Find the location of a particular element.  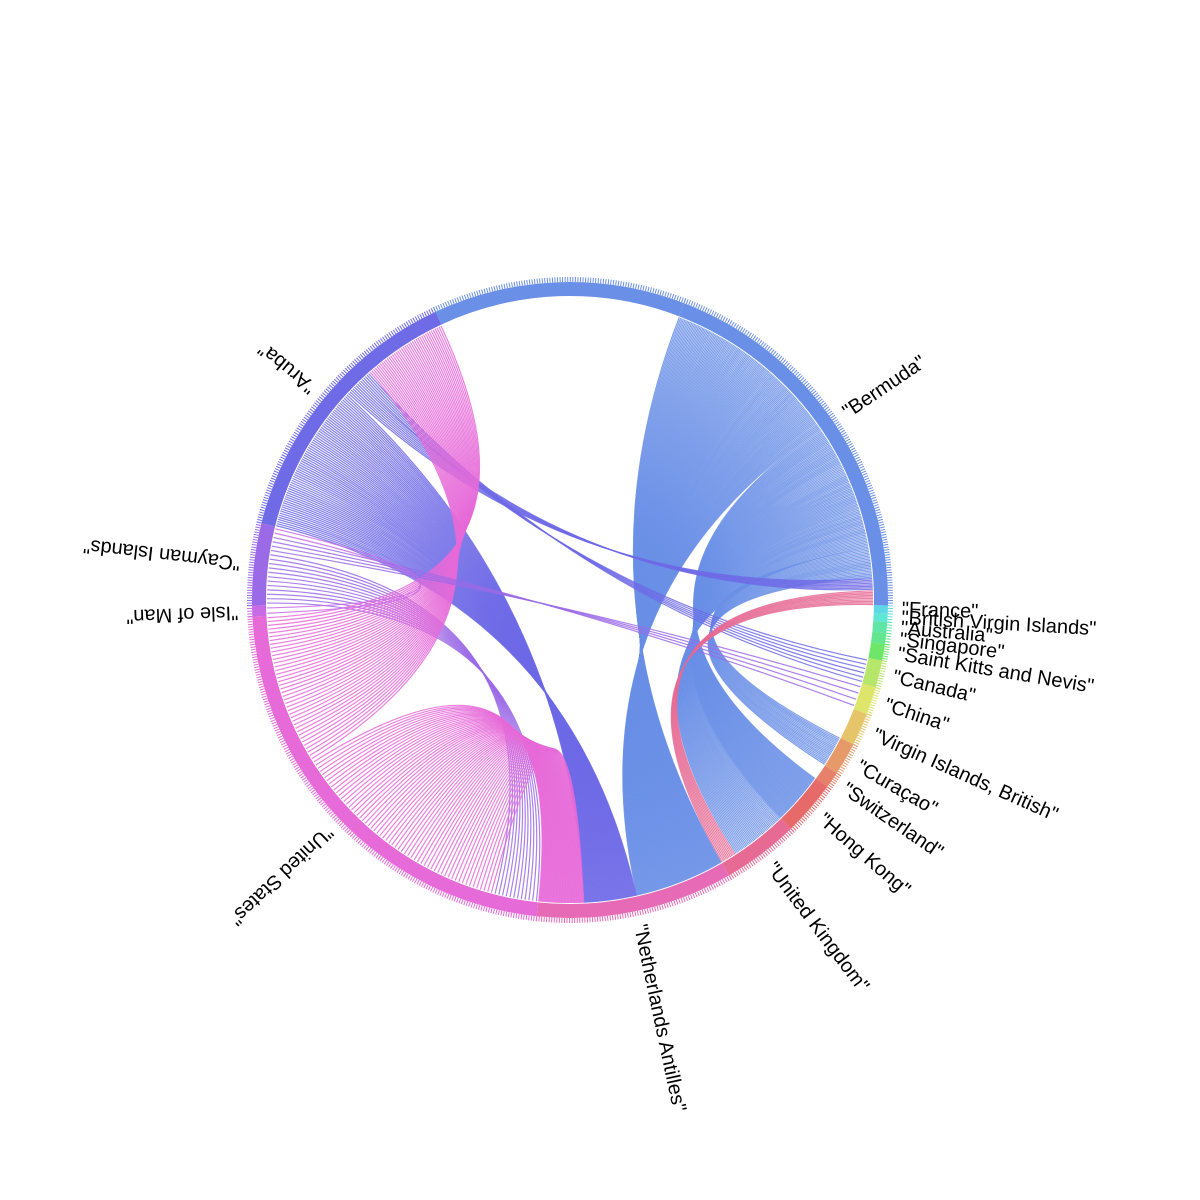

ribbon-cayman-china is located at coordinates (564, 621).